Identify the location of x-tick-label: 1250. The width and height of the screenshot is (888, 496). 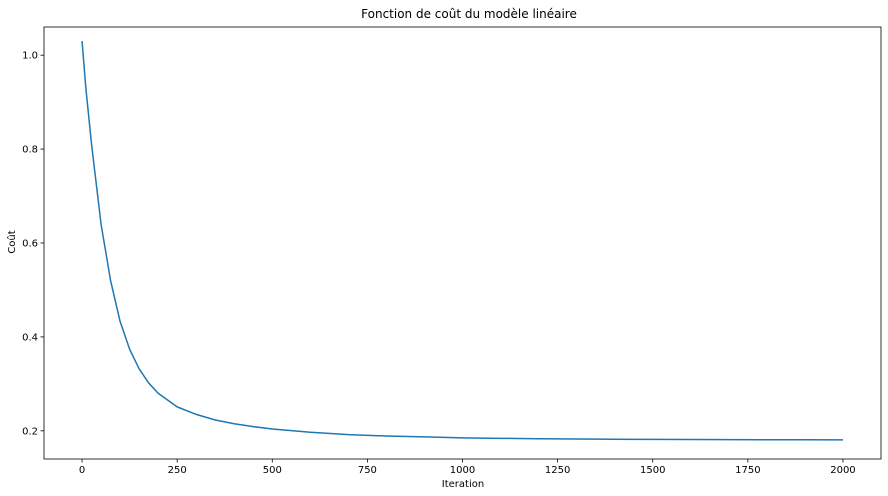
(557, 470).